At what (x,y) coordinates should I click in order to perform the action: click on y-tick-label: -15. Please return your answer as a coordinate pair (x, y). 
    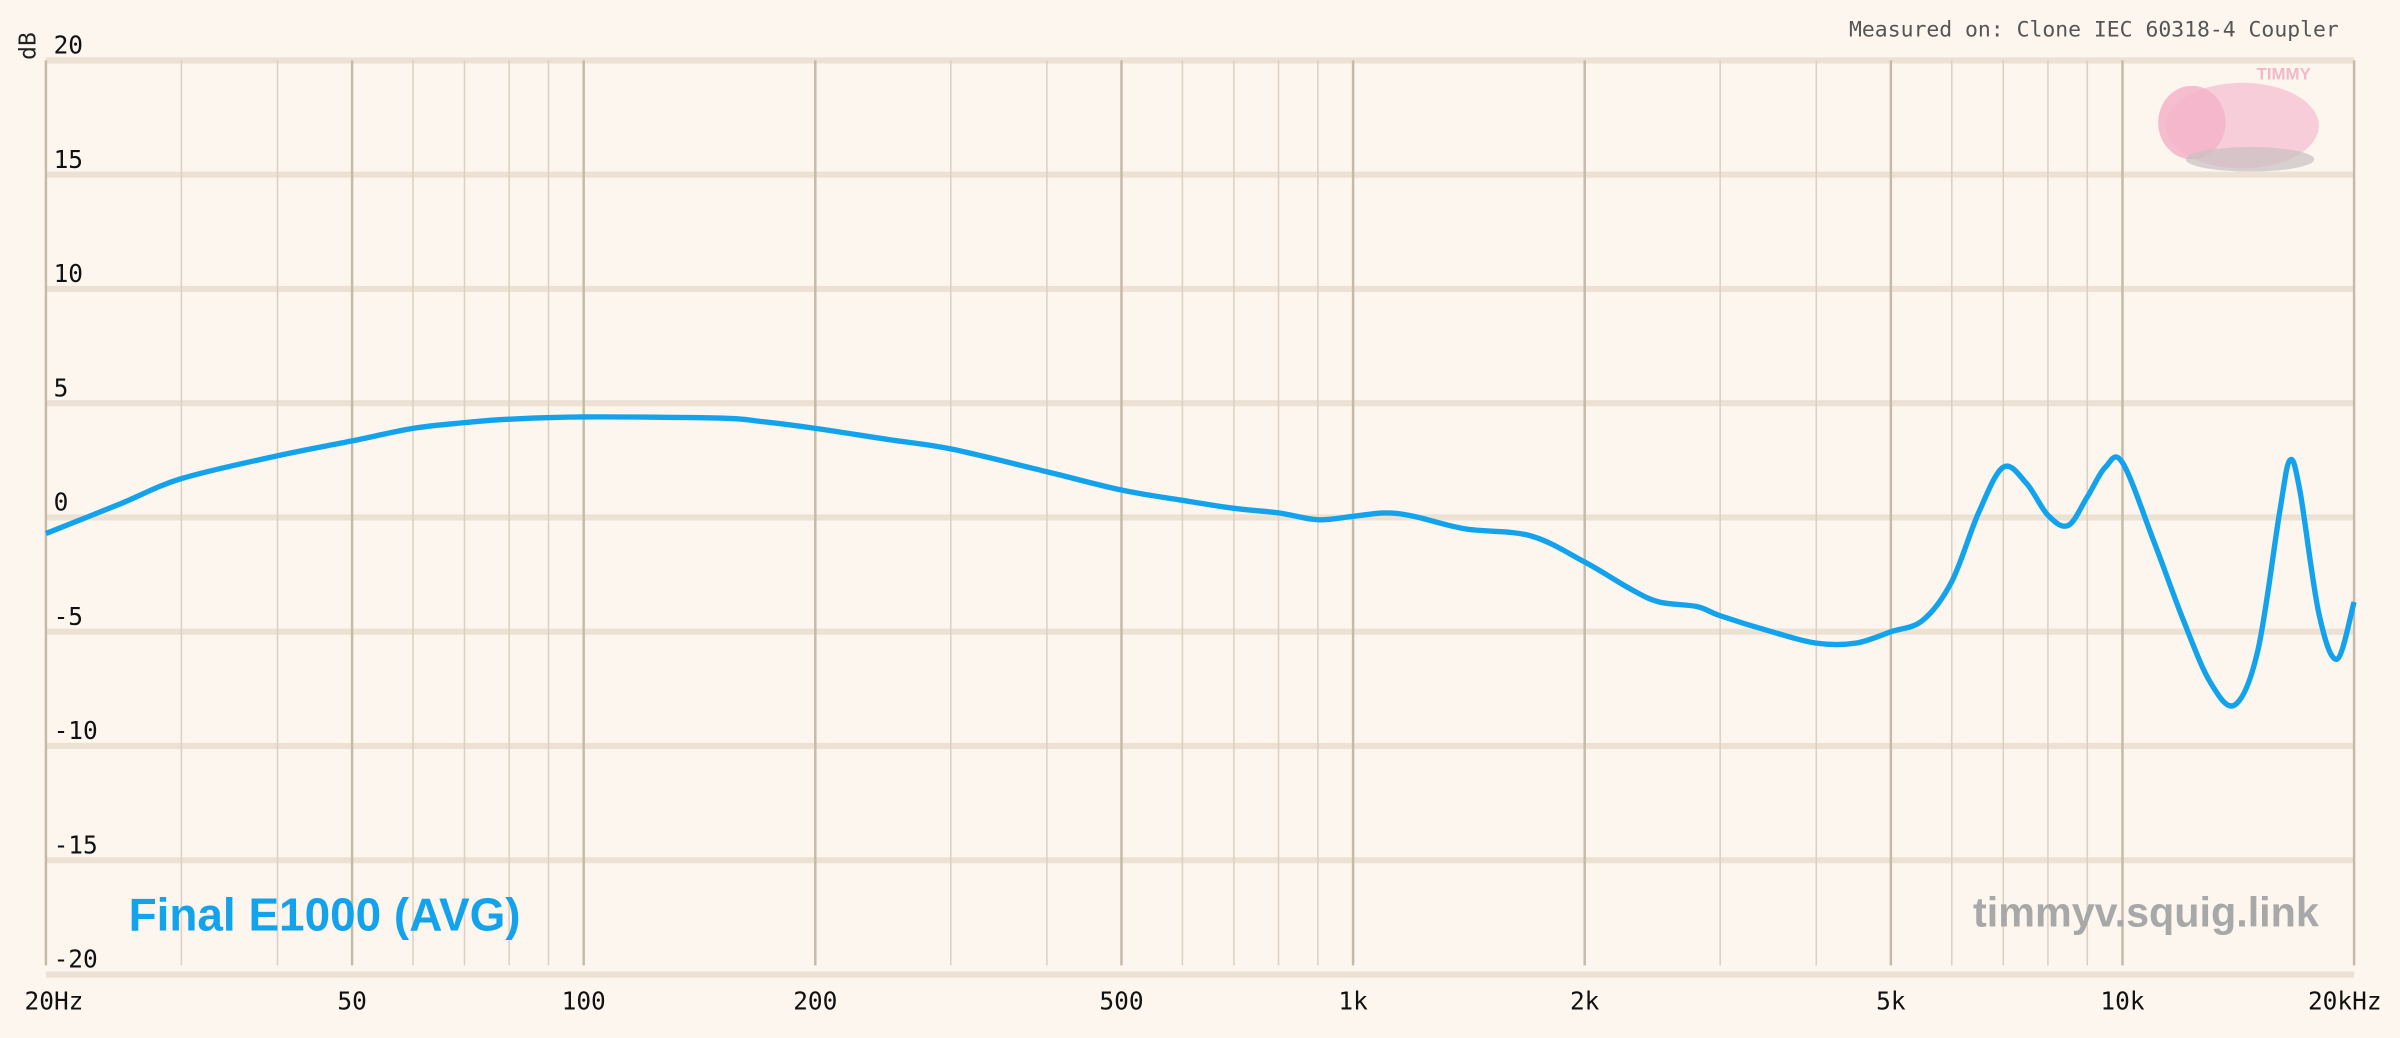
    Looking at the image, I should click on (76, 844).